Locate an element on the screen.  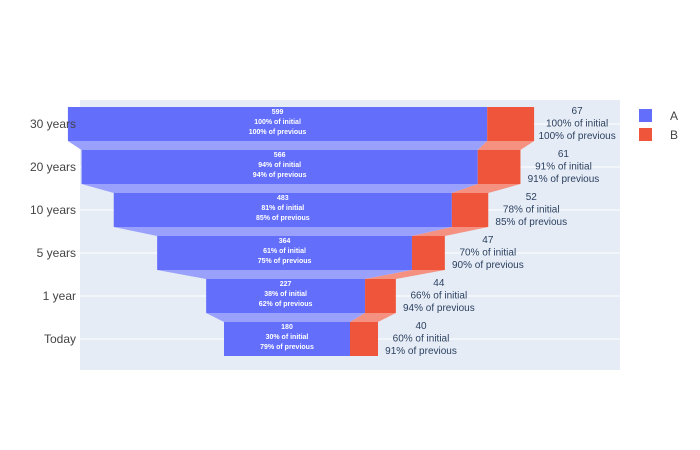
data-label-a: 180 30% of initial 79% of previous is located at coordinates (287, 337).